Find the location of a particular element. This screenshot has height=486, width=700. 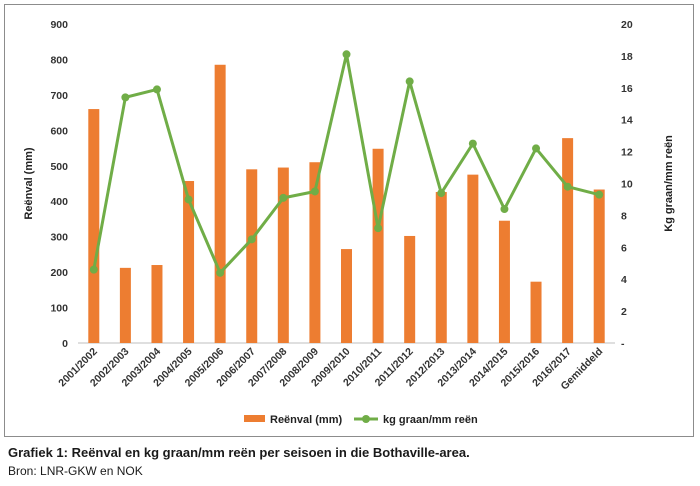

y-right-tick-label: 8 is located at coordinates (624, 216).